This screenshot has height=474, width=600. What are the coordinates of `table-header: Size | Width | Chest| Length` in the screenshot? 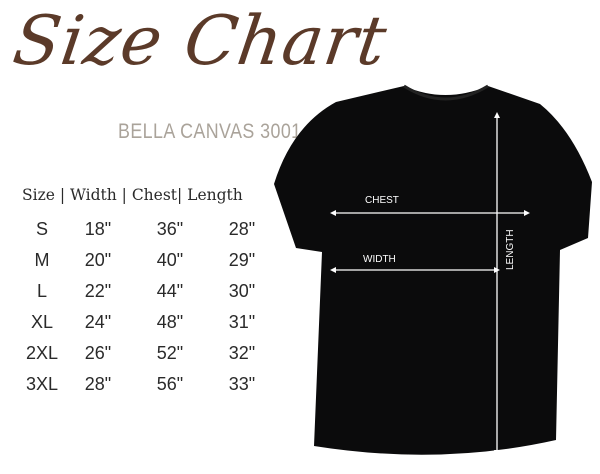 It's located at (132, 195).